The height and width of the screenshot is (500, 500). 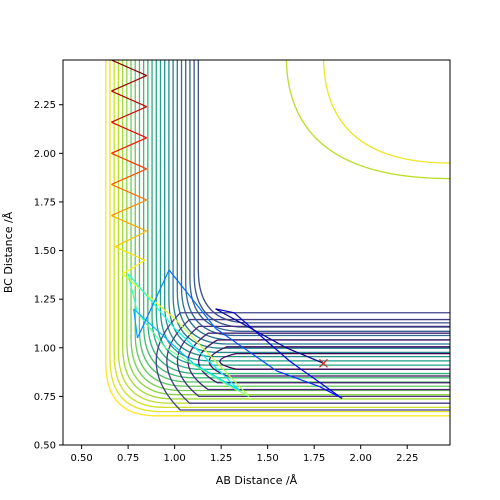 What do you see at coordinates (175, 458) in the screenshot?
I see `x-tick-label: 1.00` at bounding box center [175, 458].